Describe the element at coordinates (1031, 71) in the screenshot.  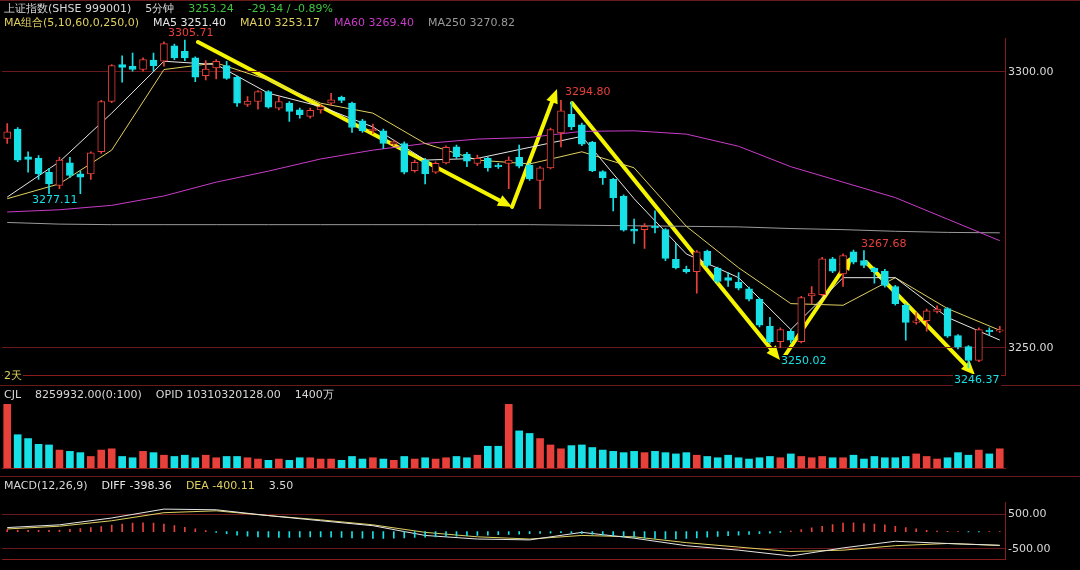
I see `y-tick-label: 3300.00` at that location.